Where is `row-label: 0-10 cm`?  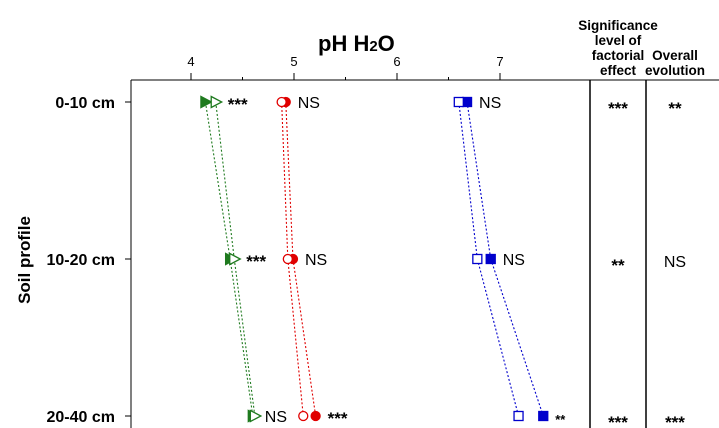 row-label: 0-10 cm is located at coordinates (85, 103).